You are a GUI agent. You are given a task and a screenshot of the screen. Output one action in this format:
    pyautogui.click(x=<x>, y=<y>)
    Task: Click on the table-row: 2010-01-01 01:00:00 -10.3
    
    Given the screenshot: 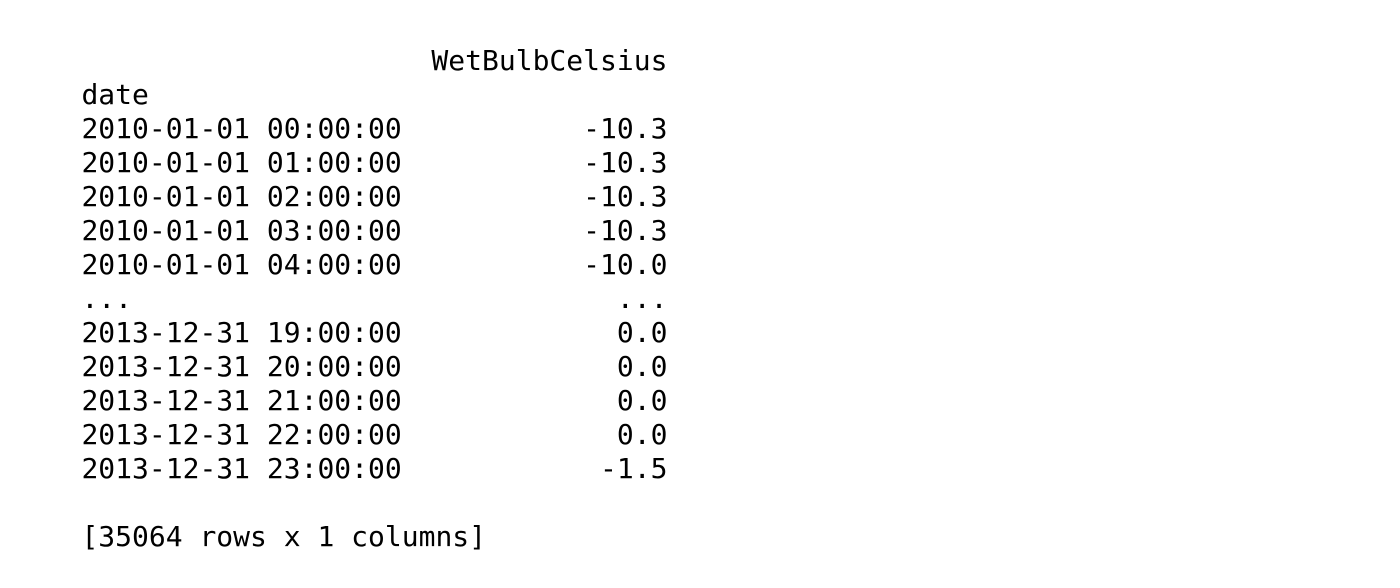 What is the action you would take?
    pyautogui.click(x=340, y=145)
    